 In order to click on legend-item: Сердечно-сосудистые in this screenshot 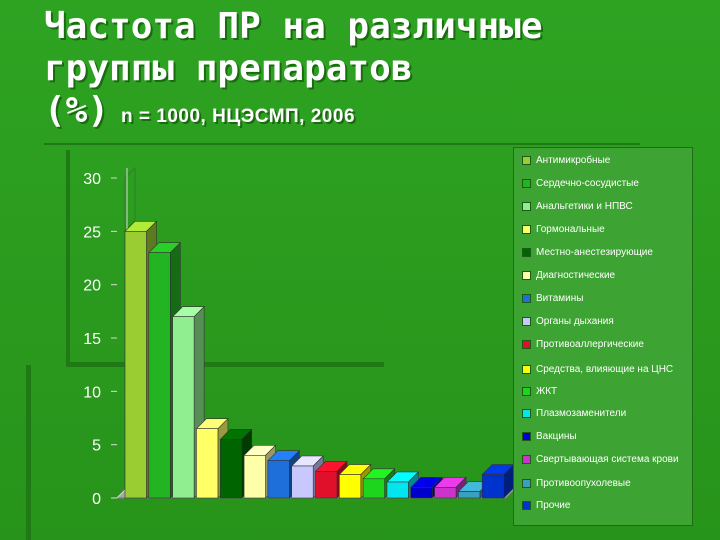, I will do `click(606, 183)`.